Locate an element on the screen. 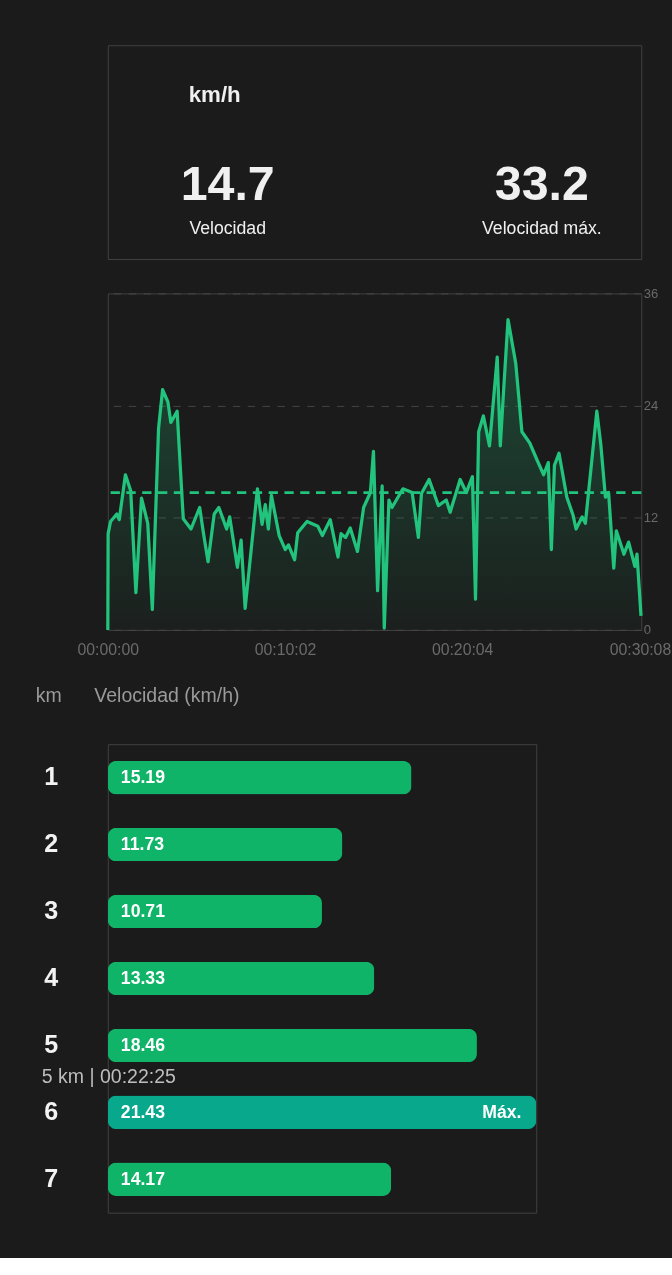  y-tick-label: 0 is located at coordinates (647, 630).